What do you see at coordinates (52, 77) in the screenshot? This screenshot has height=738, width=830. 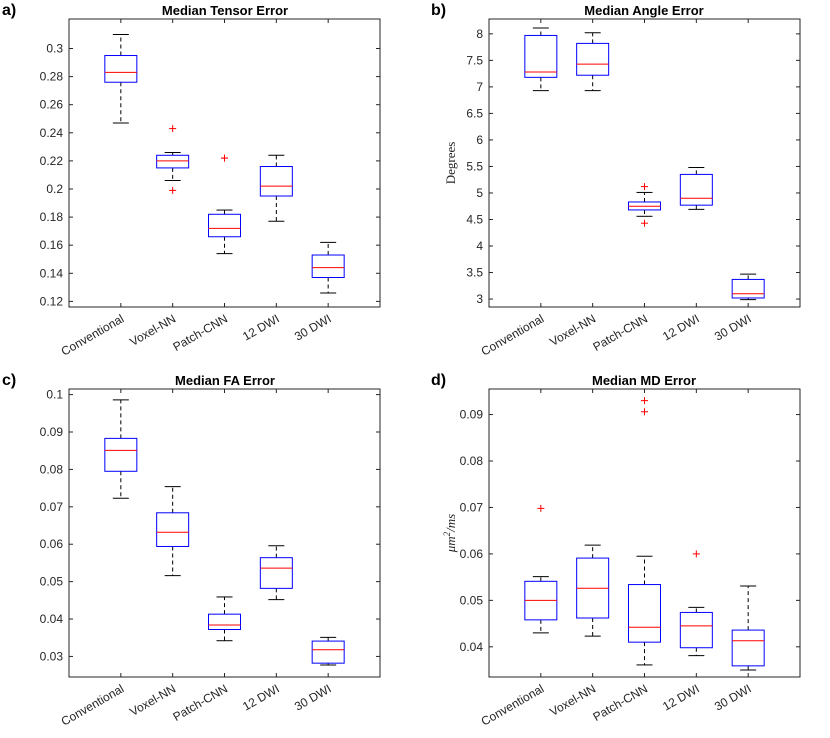 I see `y-tick-label: 0.28` at bounding box center [52, 77].